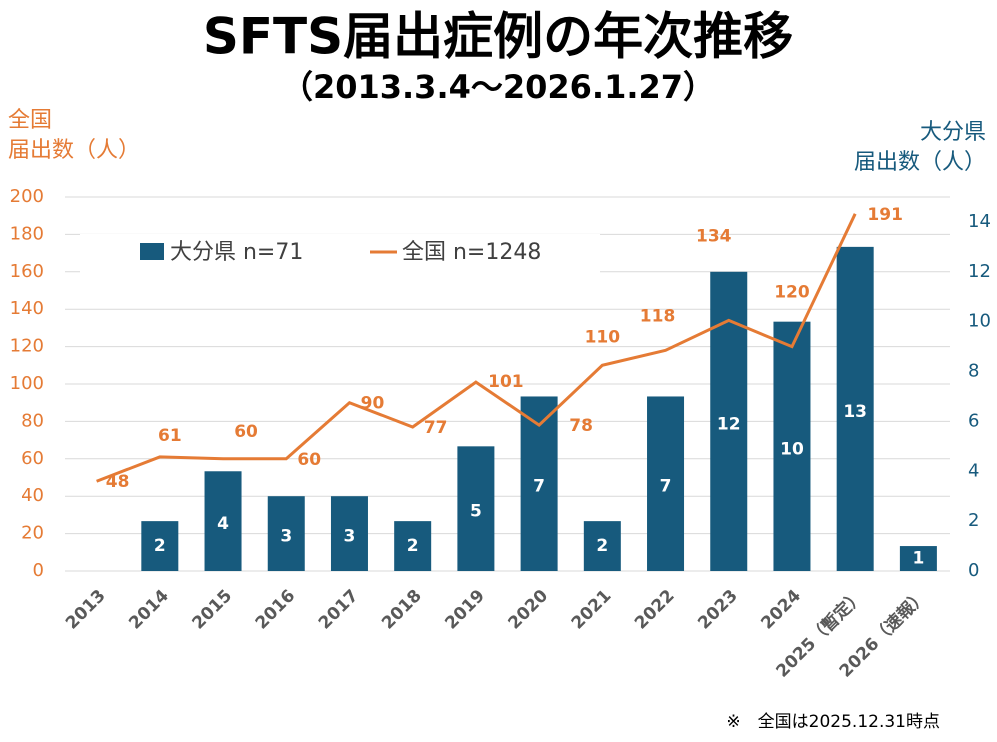 The height and width of the screenshot is (742, 997). Describe the element at coordinates (86, 610) in the screenshot. I see `x-tick-label: 2013` at that location.